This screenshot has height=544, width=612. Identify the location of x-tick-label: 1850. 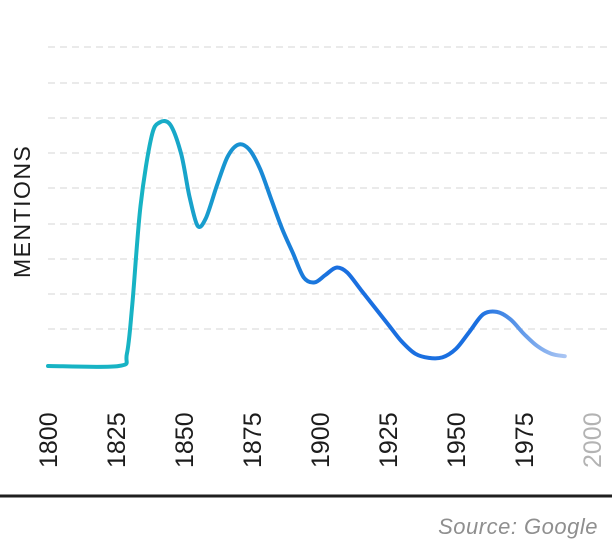
(185, 440).